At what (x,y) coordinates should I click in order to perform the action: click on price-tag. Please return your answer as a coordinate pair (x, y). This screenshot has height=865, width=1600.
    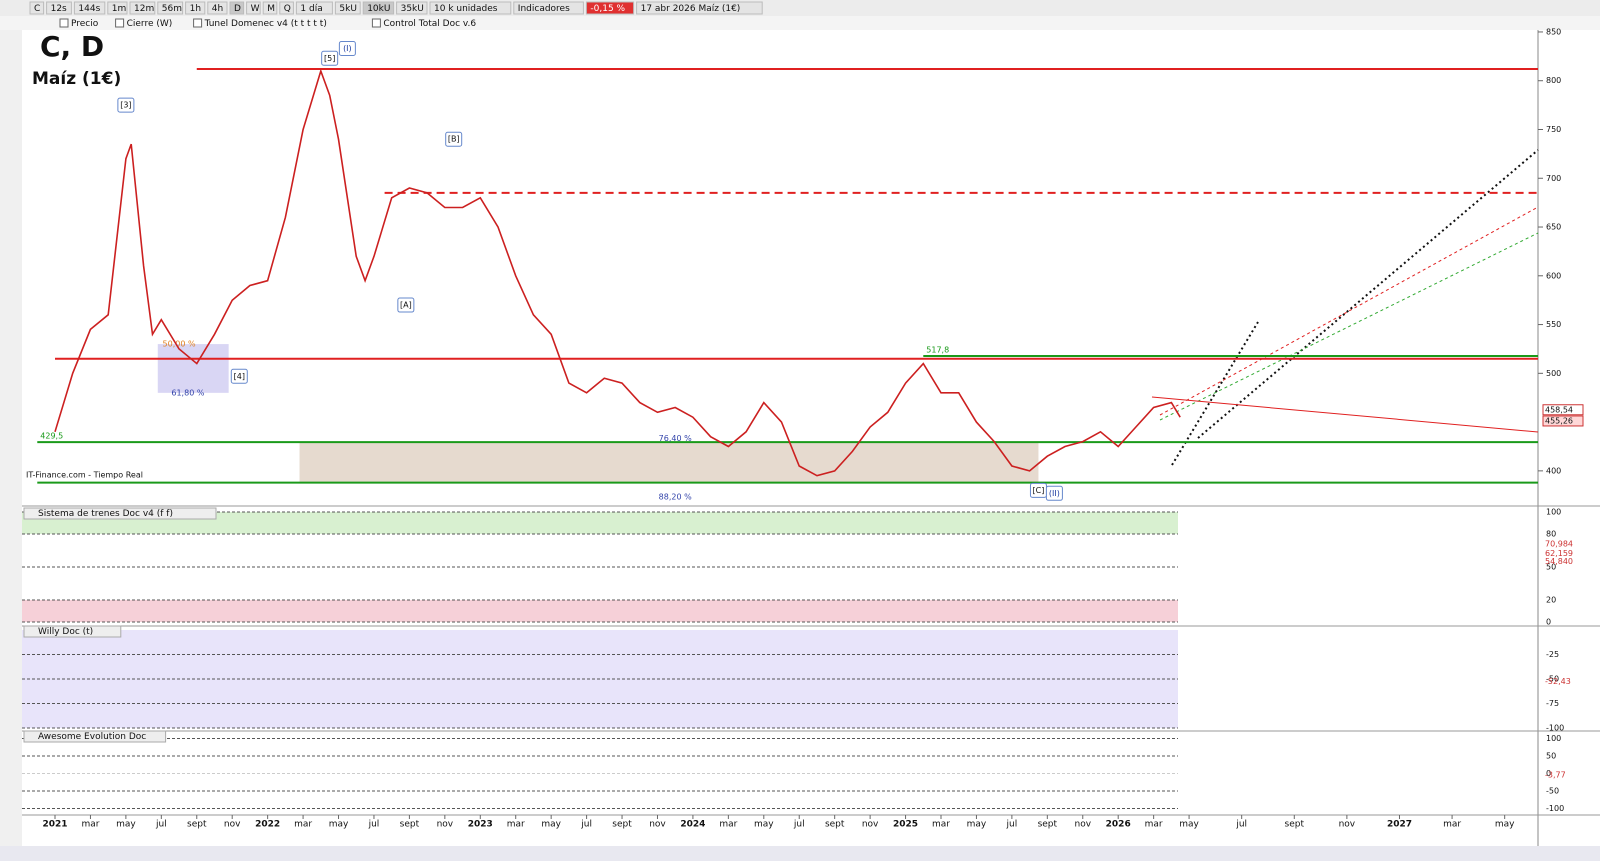
    Looking at the image, I should click on (1563, 421).